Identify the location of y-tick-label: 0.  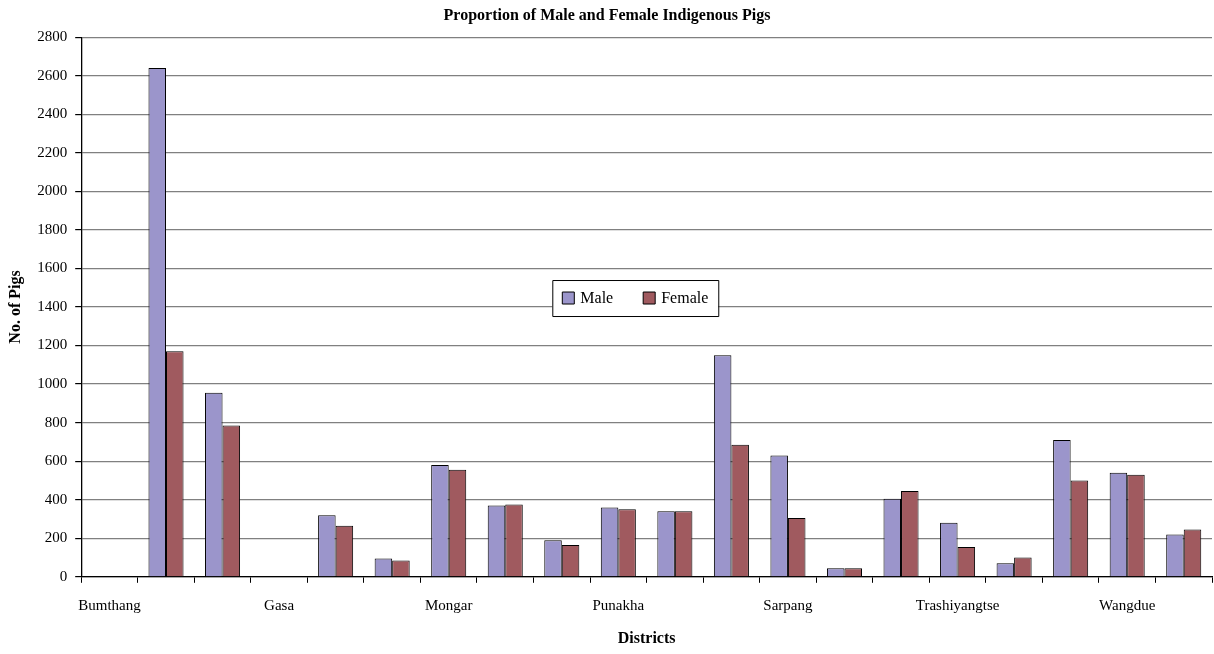
(63, 575).